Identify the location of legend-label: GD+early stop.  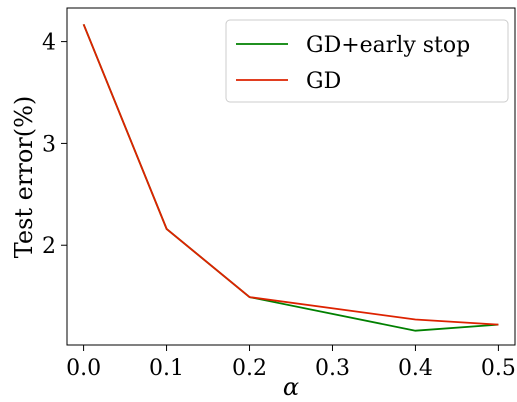
(388, 45).